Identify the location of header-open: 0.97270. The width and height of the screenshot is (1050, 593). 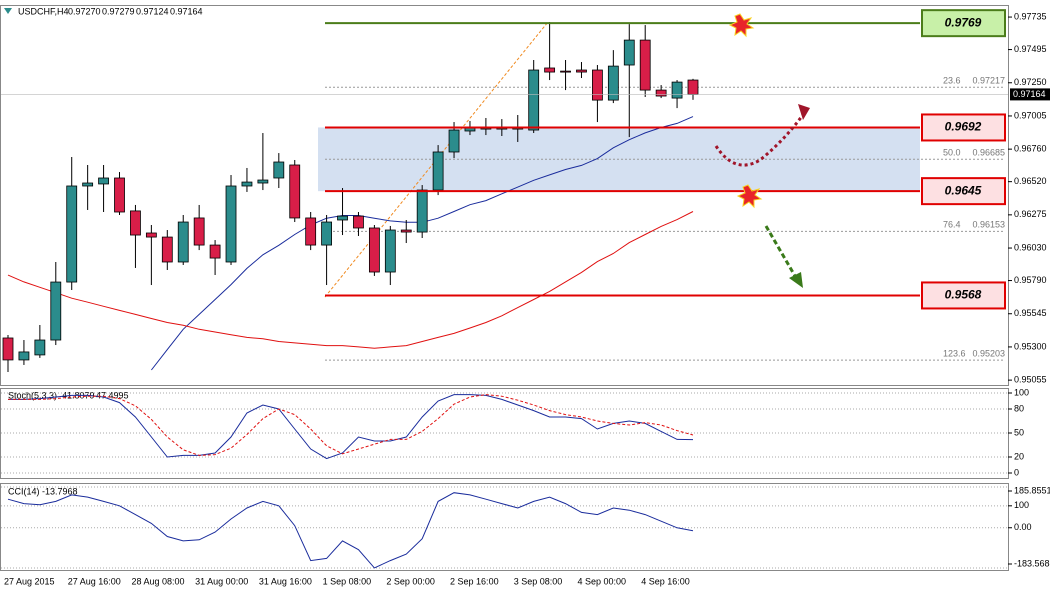
(84, 11).